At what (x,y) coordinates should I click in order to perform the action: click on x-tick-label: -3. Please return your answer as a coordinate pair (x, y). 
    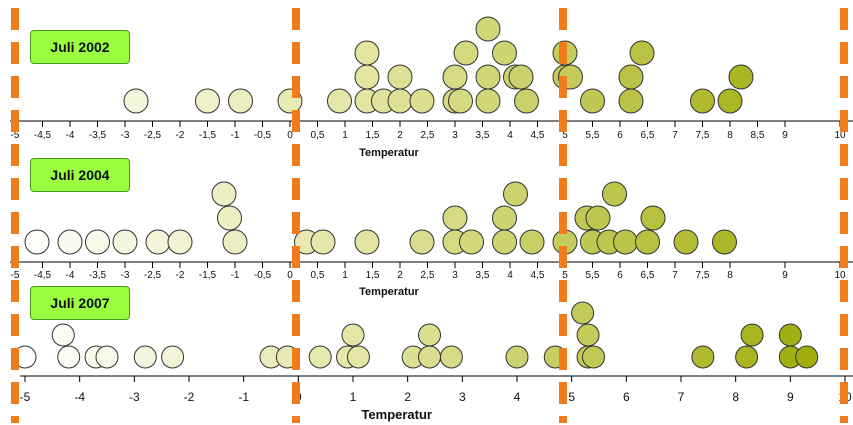
    Looking at the image, I should click on (134, 397).